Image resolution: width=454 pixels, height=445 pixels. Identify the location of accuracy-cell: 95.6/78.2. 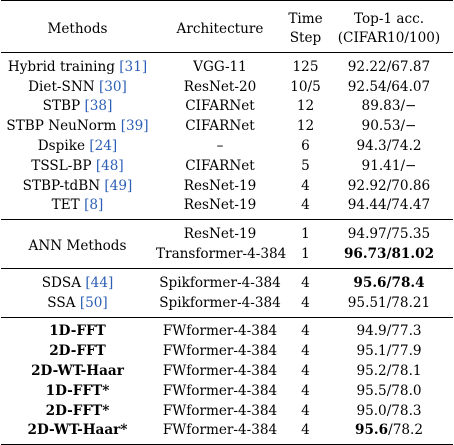
(389, 432).